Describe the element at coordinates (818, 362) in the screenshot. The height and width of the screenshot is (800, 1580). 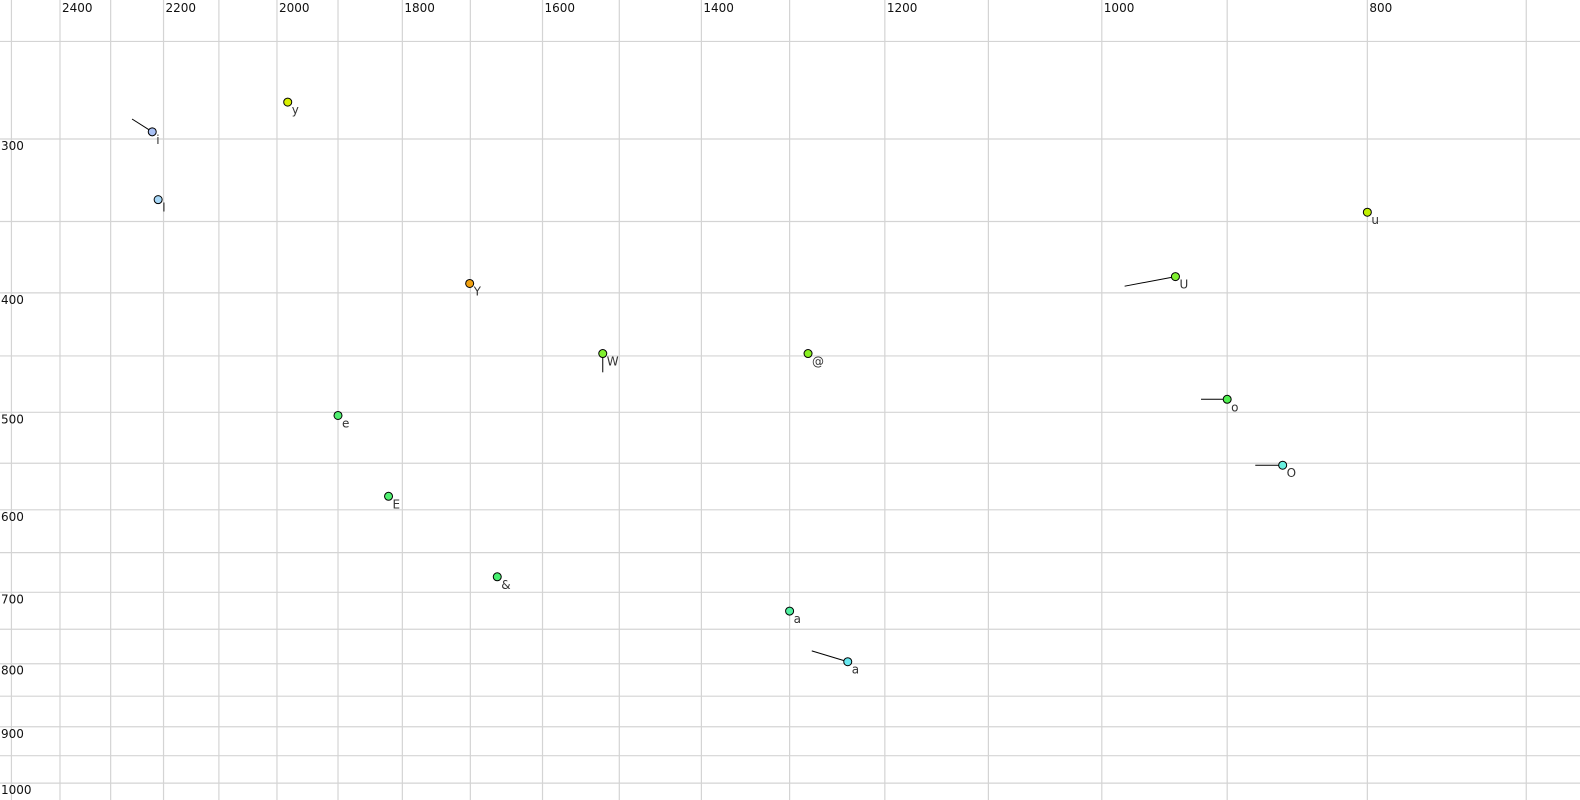
I see `point-label: @` at that location.